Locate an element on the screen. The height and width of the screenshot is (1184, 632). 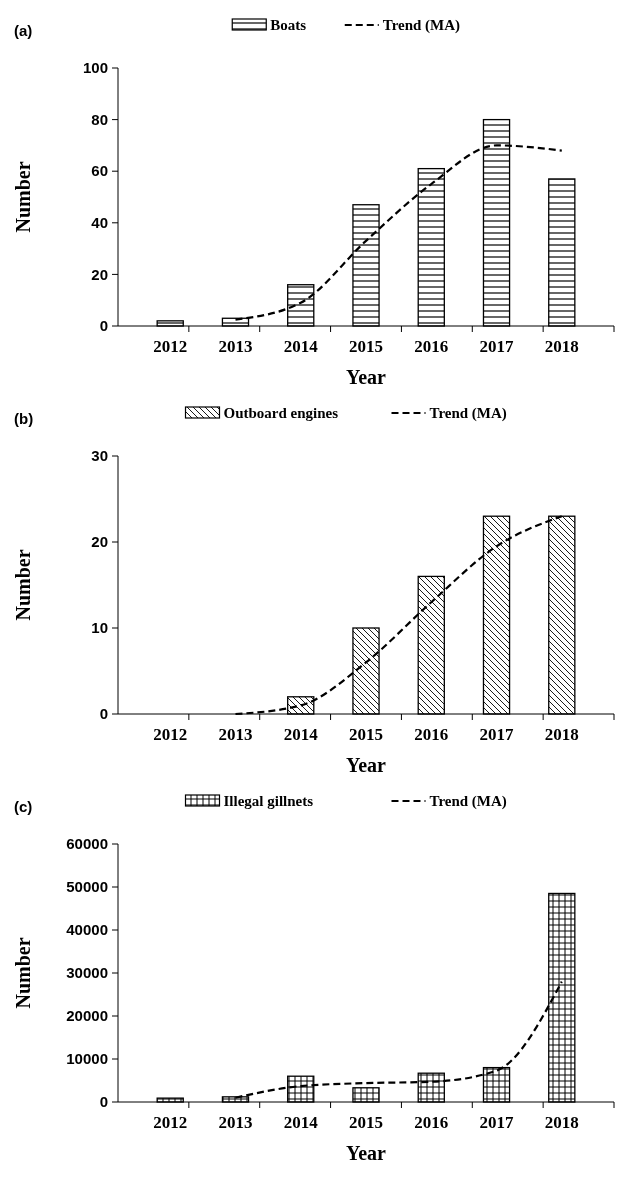
legend-label: Boats is located at coordinates (288, 25).